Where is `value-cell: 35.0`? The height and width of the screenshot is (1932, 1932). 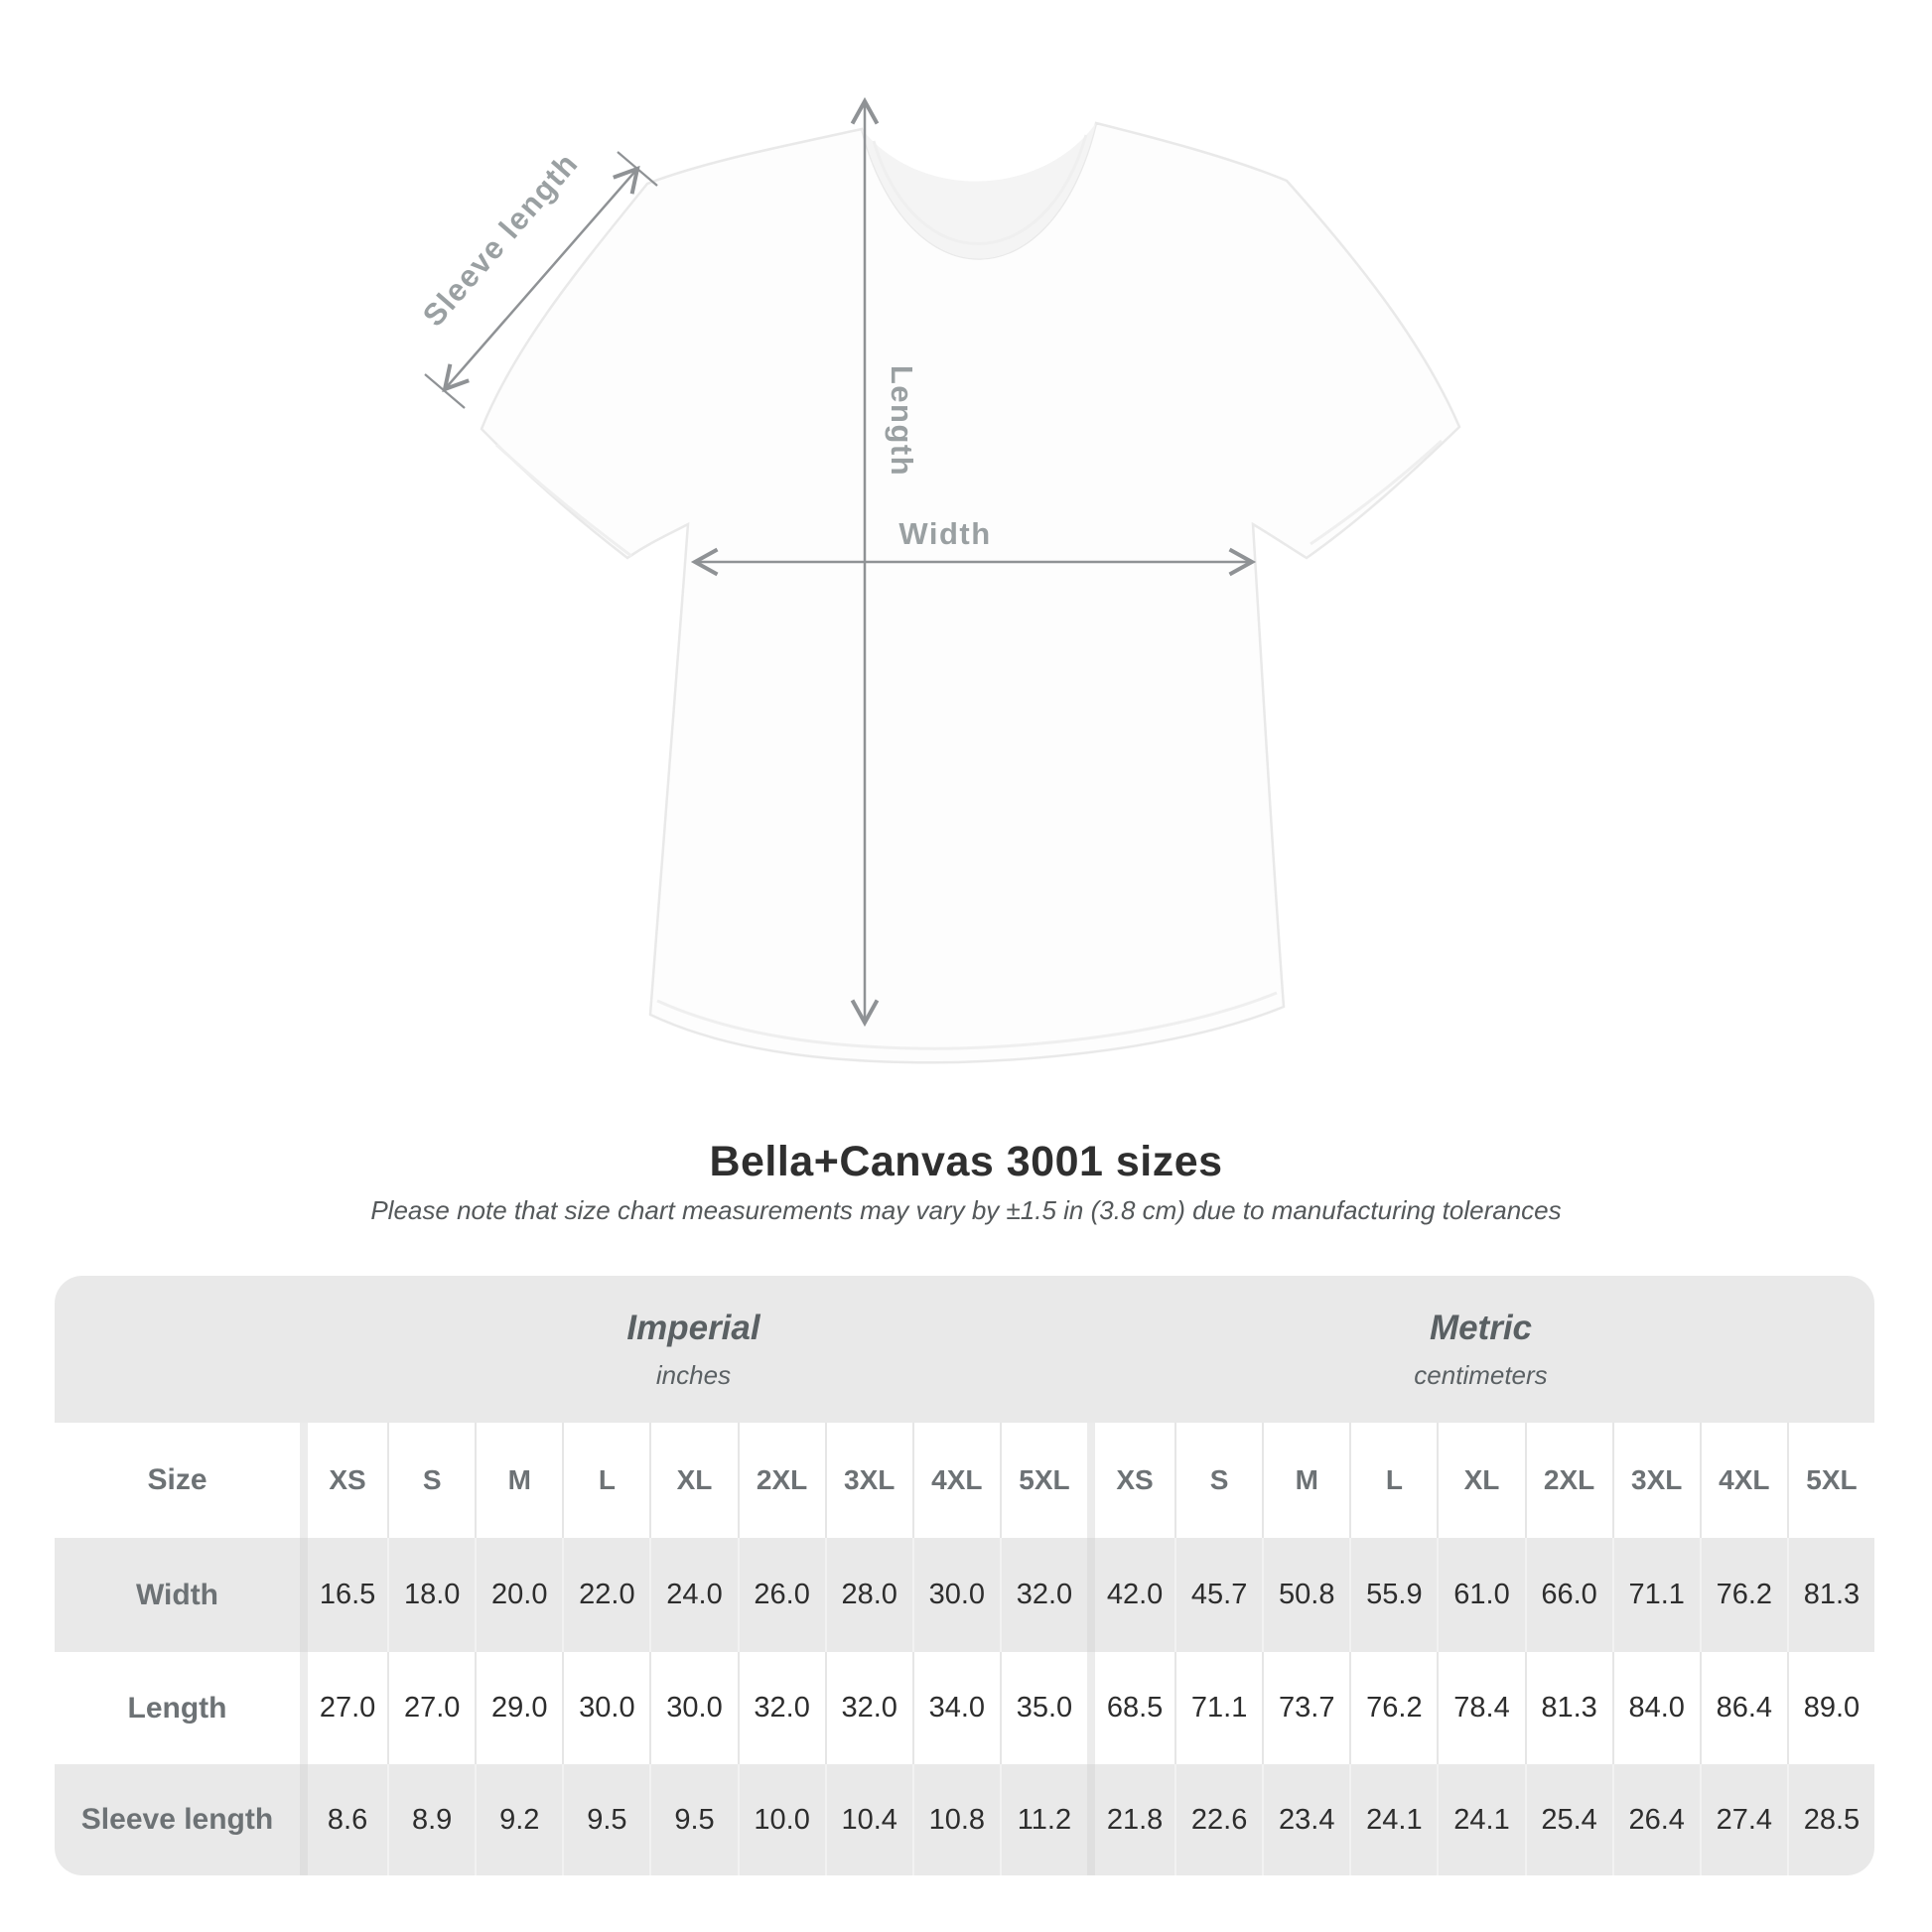
value-cell: 35.0 is located at coordinates (1043, 1708).